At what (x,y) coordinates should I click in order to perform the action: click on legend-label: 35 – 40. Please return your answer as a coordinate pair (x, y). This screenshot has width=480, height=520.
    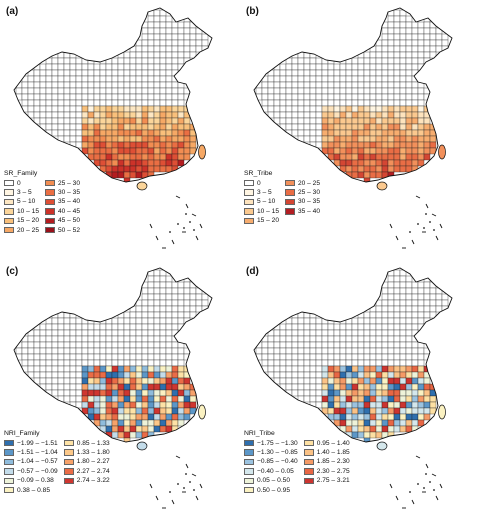
    Looking at the image, I should click on (309, 211).